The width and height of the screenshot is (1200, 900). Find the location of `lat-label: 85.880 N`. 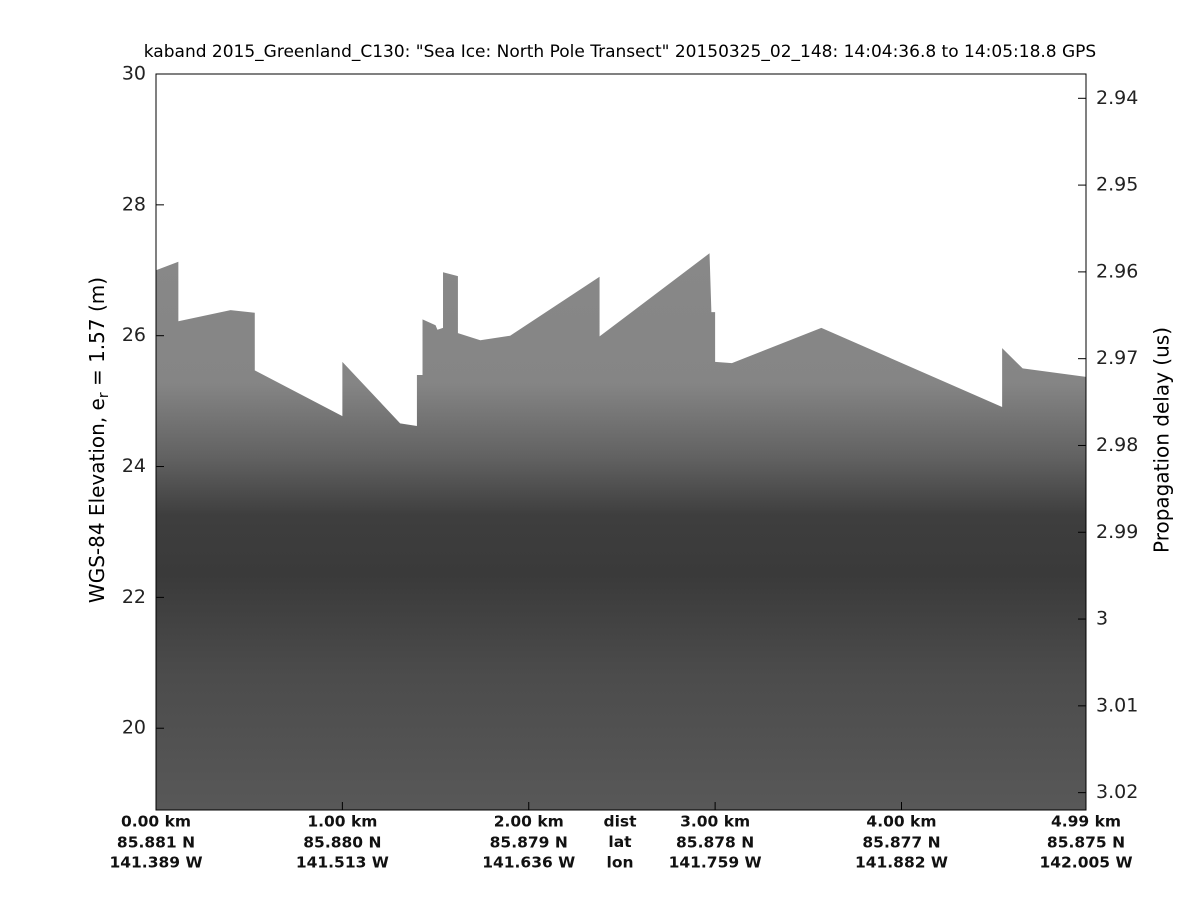

lat-label: 85.880 N is located at coordinates (342, 843).